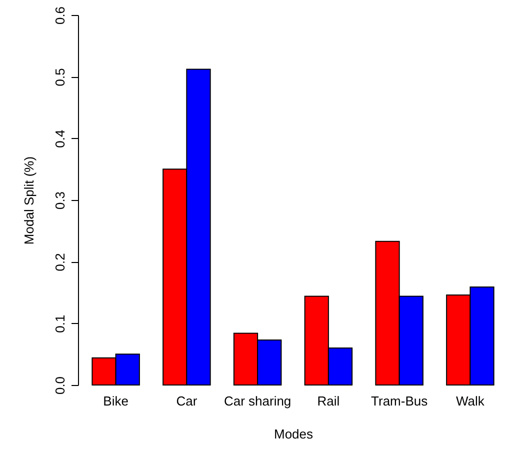 This screenshot has height=452, width=516. I want to click on y-tick-label: 0.5, so click(60, 77).